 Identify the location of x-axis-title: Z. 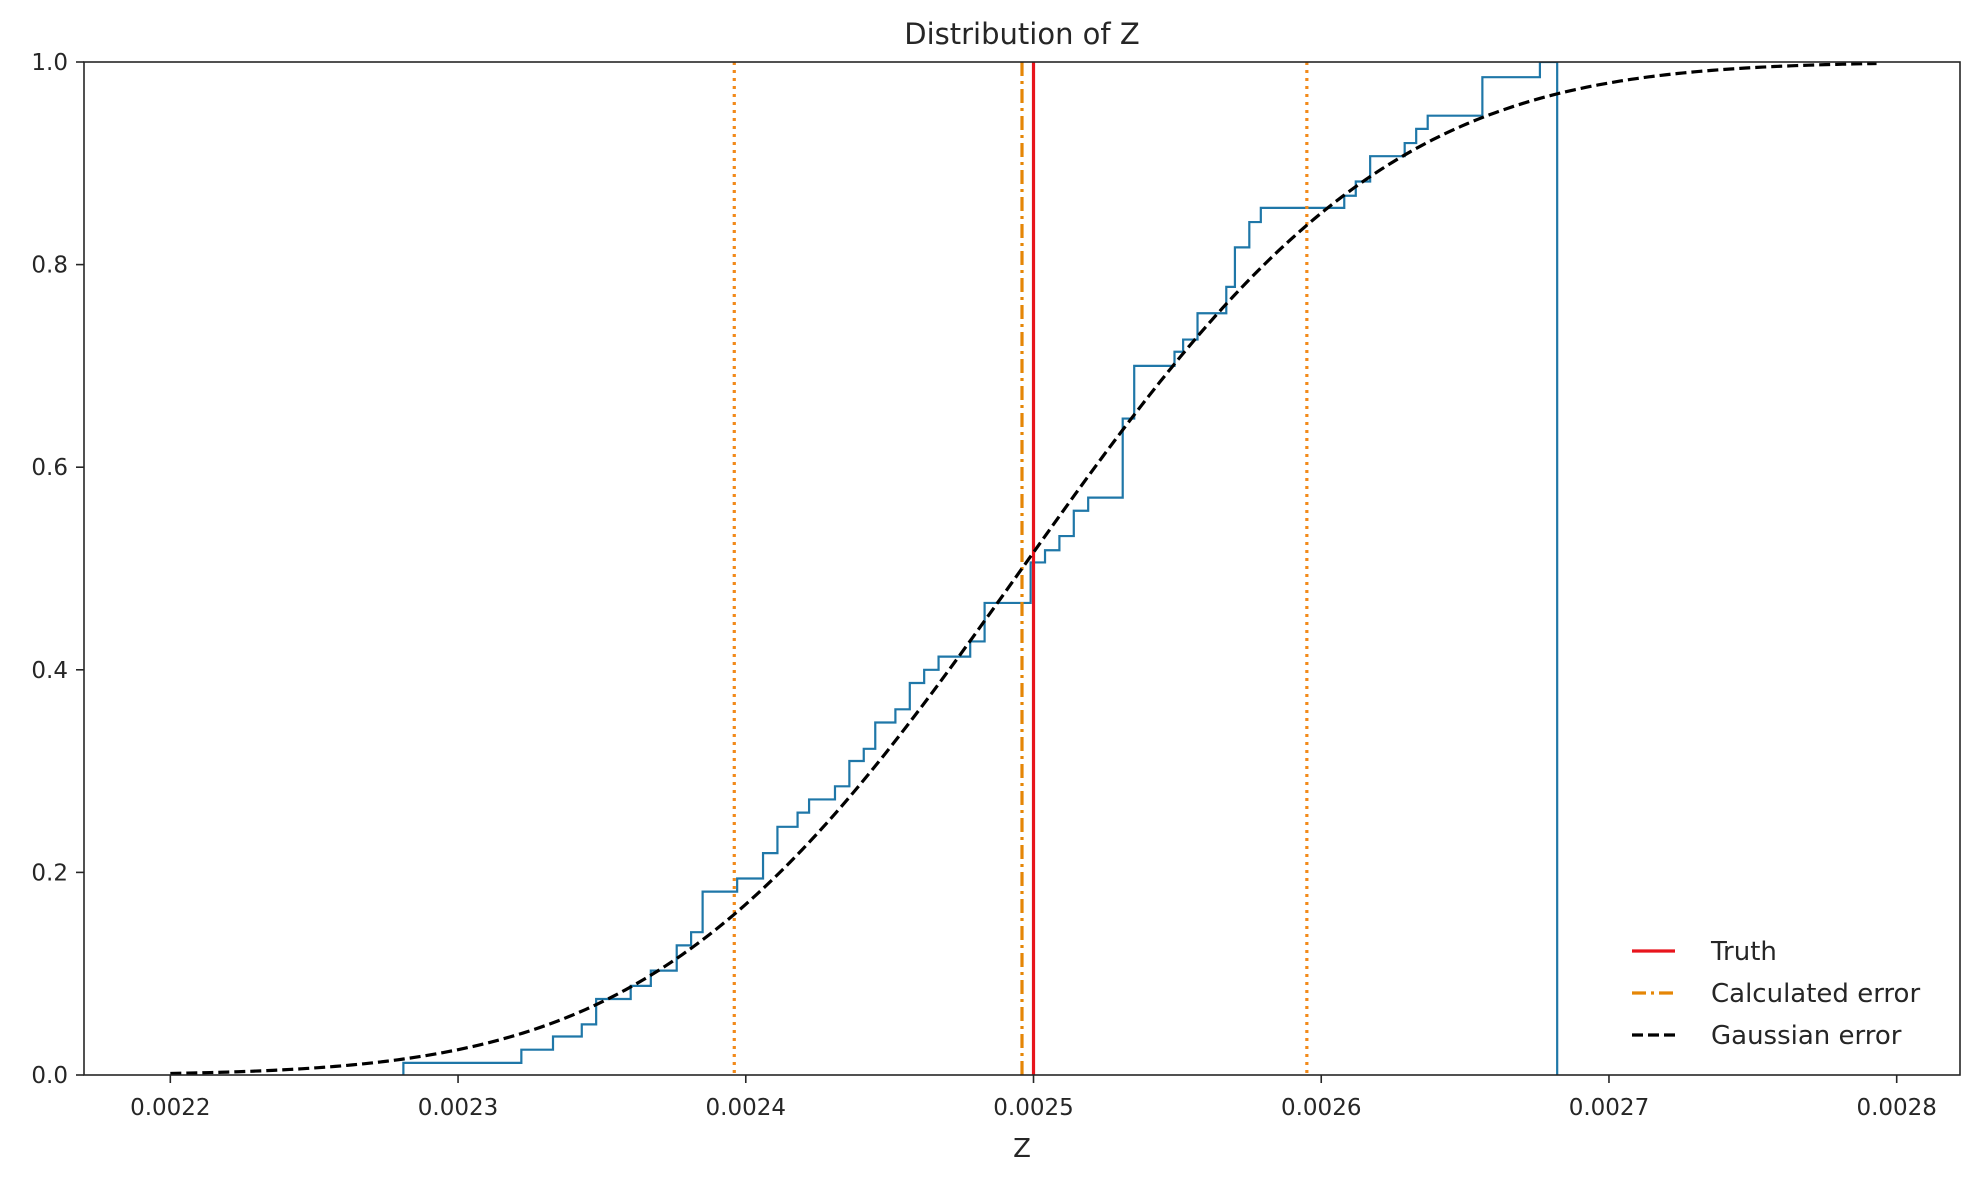
(1022, 1149).